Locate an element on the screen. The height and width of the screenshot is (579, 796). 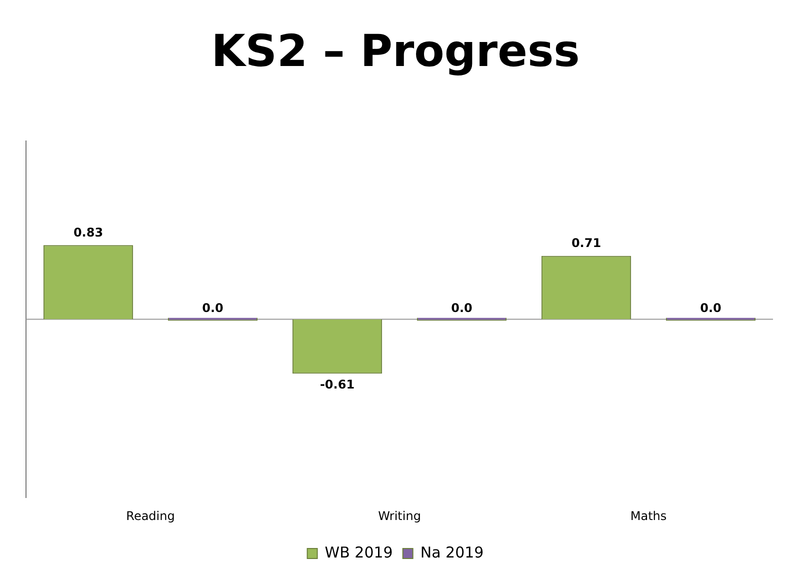
x-tick-label: Writing is located at coordinates (399, 515).